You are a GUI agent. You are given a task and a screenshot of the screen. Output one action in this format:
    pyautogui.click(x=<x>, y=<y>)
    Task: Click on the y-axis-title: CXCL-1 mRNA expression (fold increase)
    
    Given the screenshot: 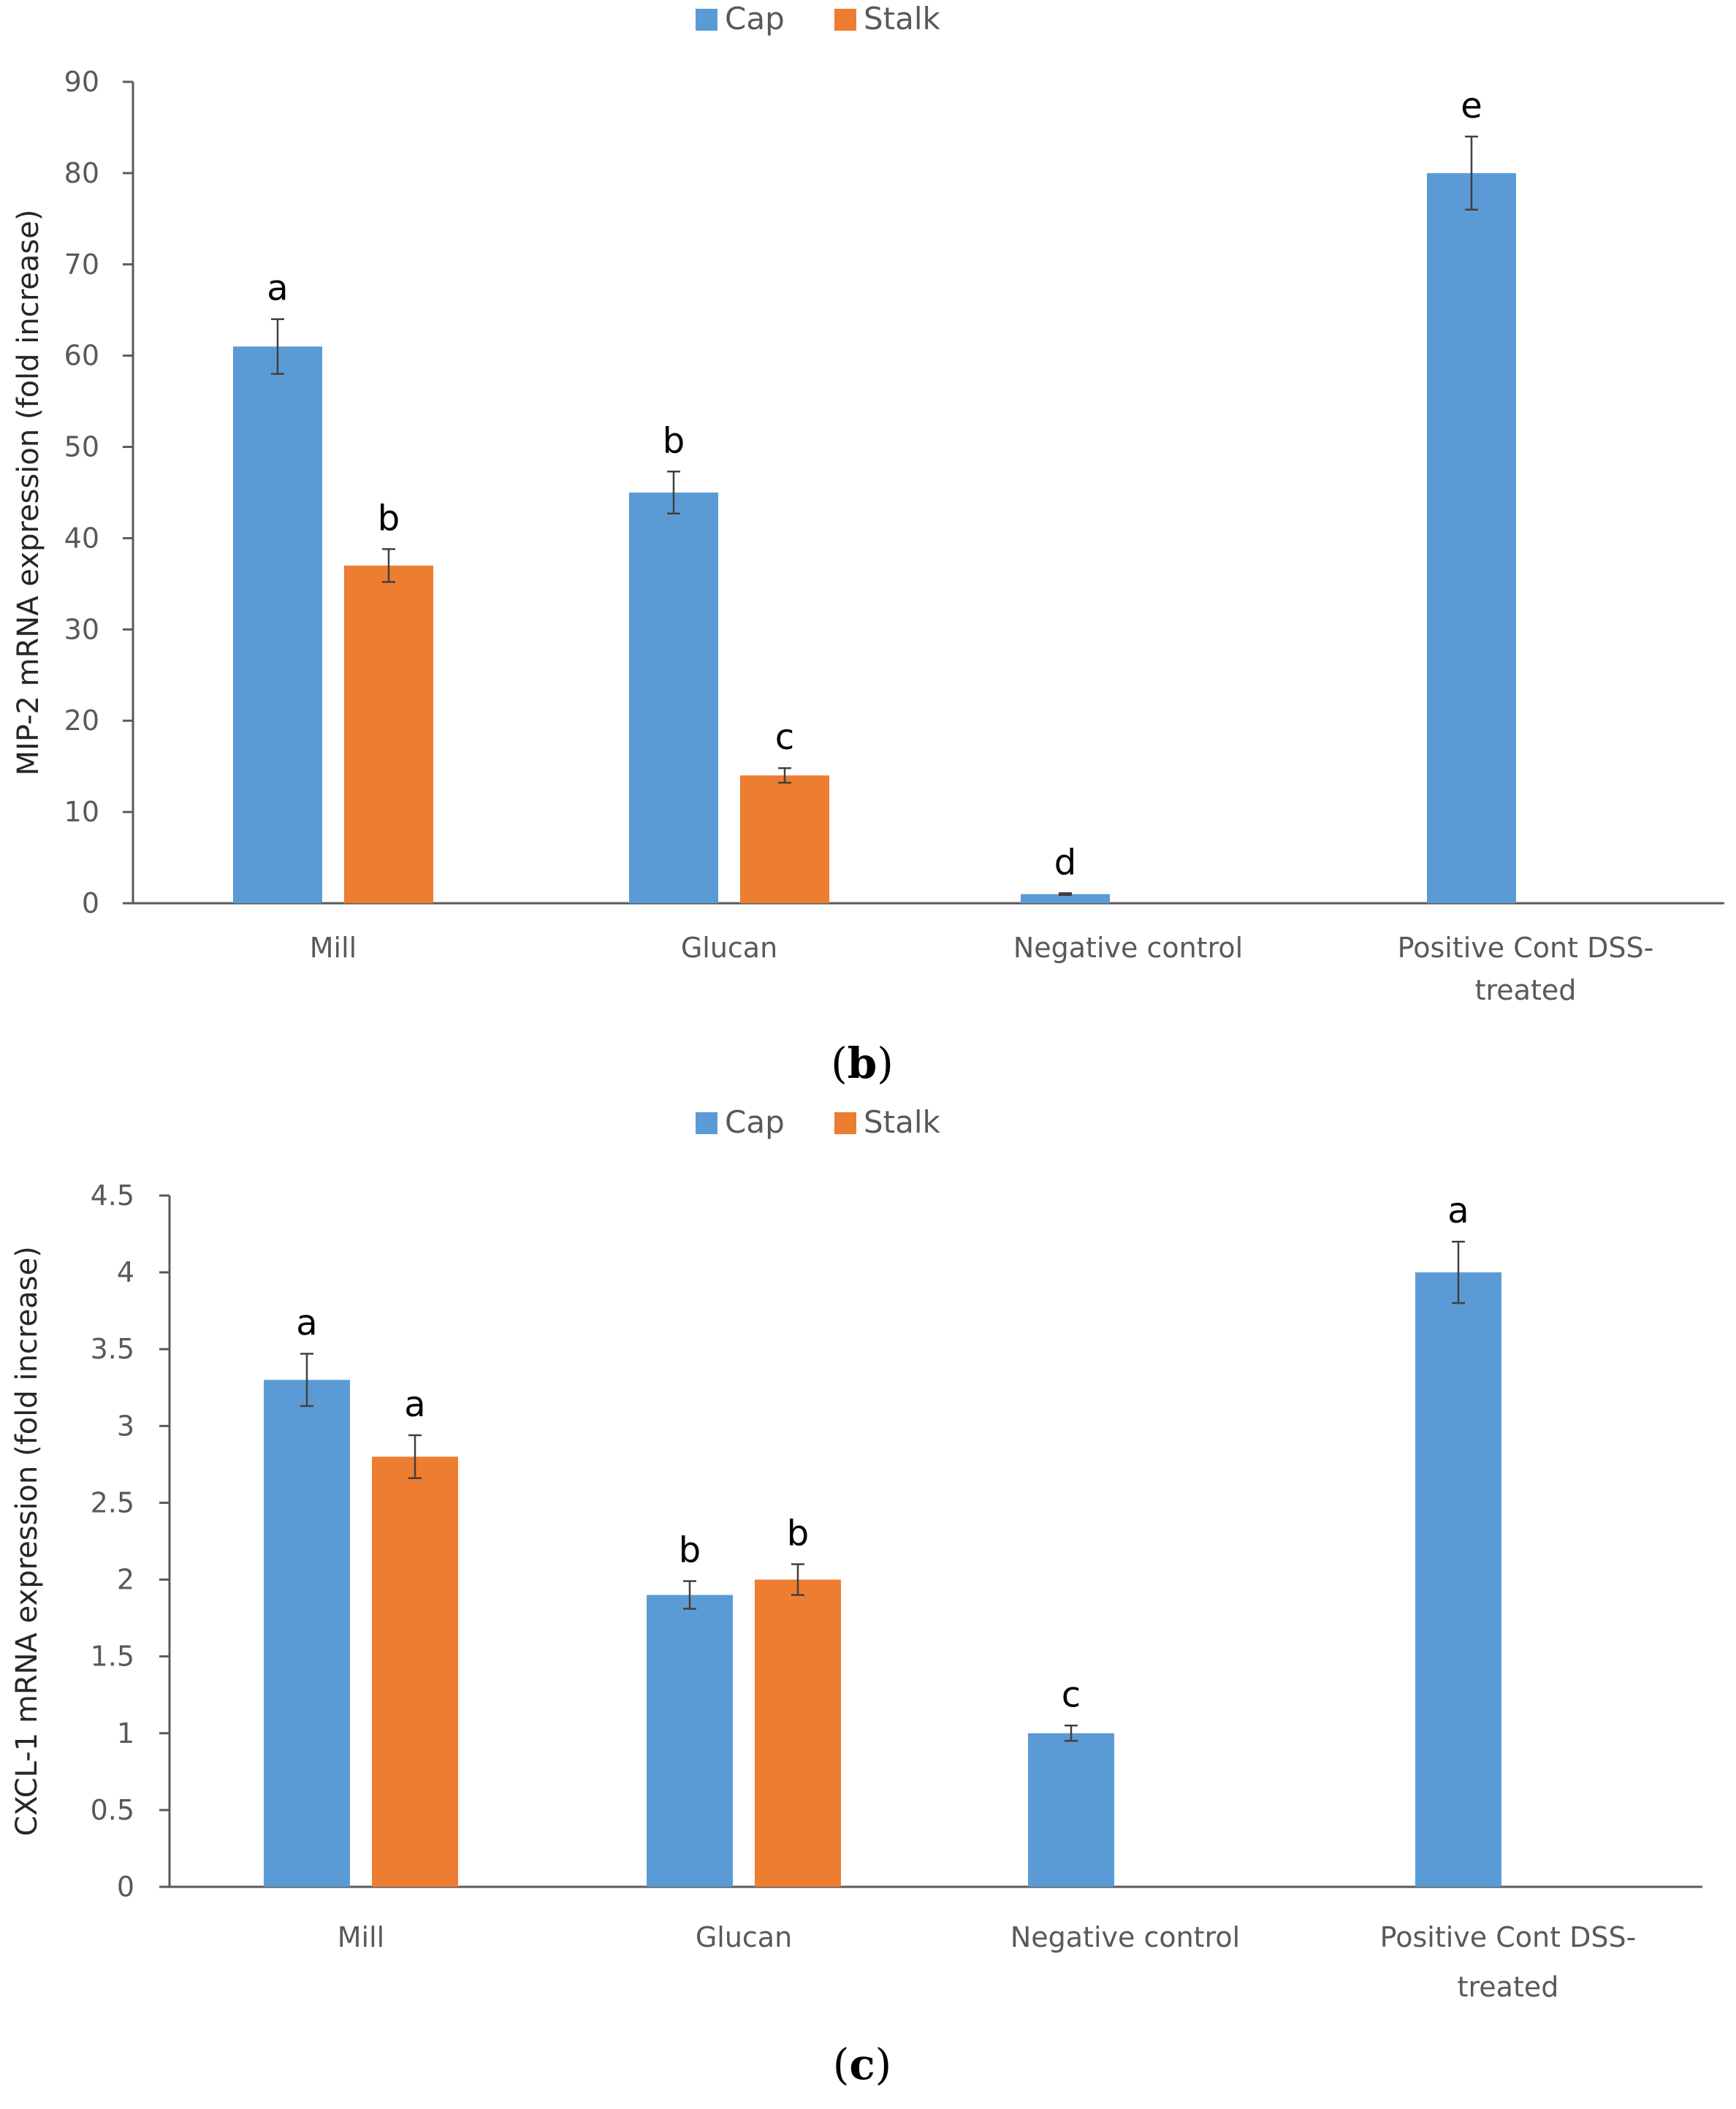 What is the action you would take?
    pyautogui.click(x=27, y=1541)
    